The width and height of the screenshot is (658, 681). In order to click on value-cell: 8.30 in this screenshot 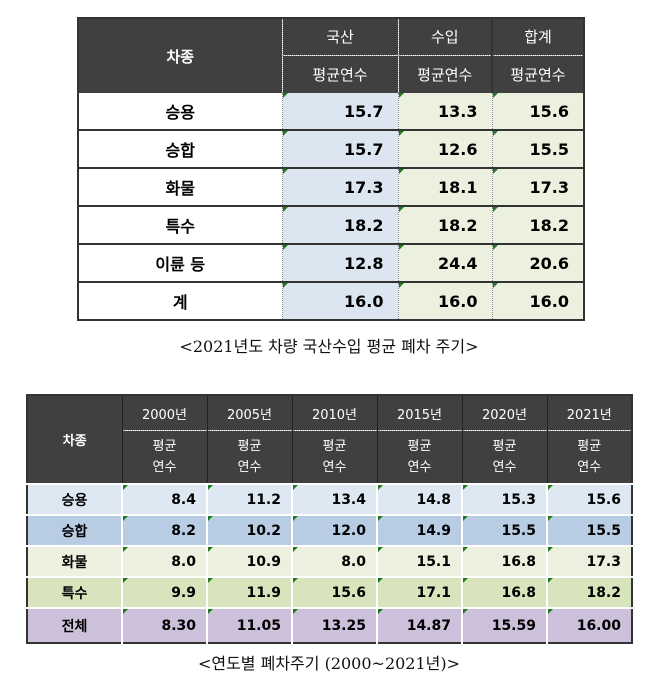, I will do `click(164, 625)`.